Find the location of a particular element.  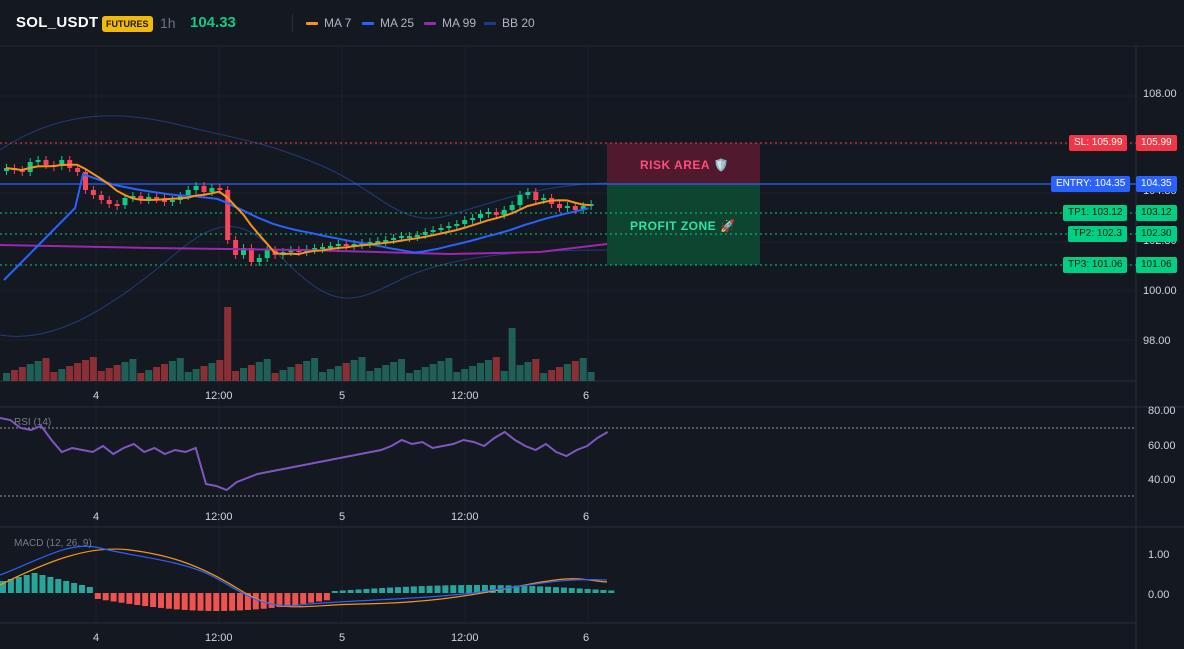

rsi-time-5: 5 is located at coordinates (342, 517).